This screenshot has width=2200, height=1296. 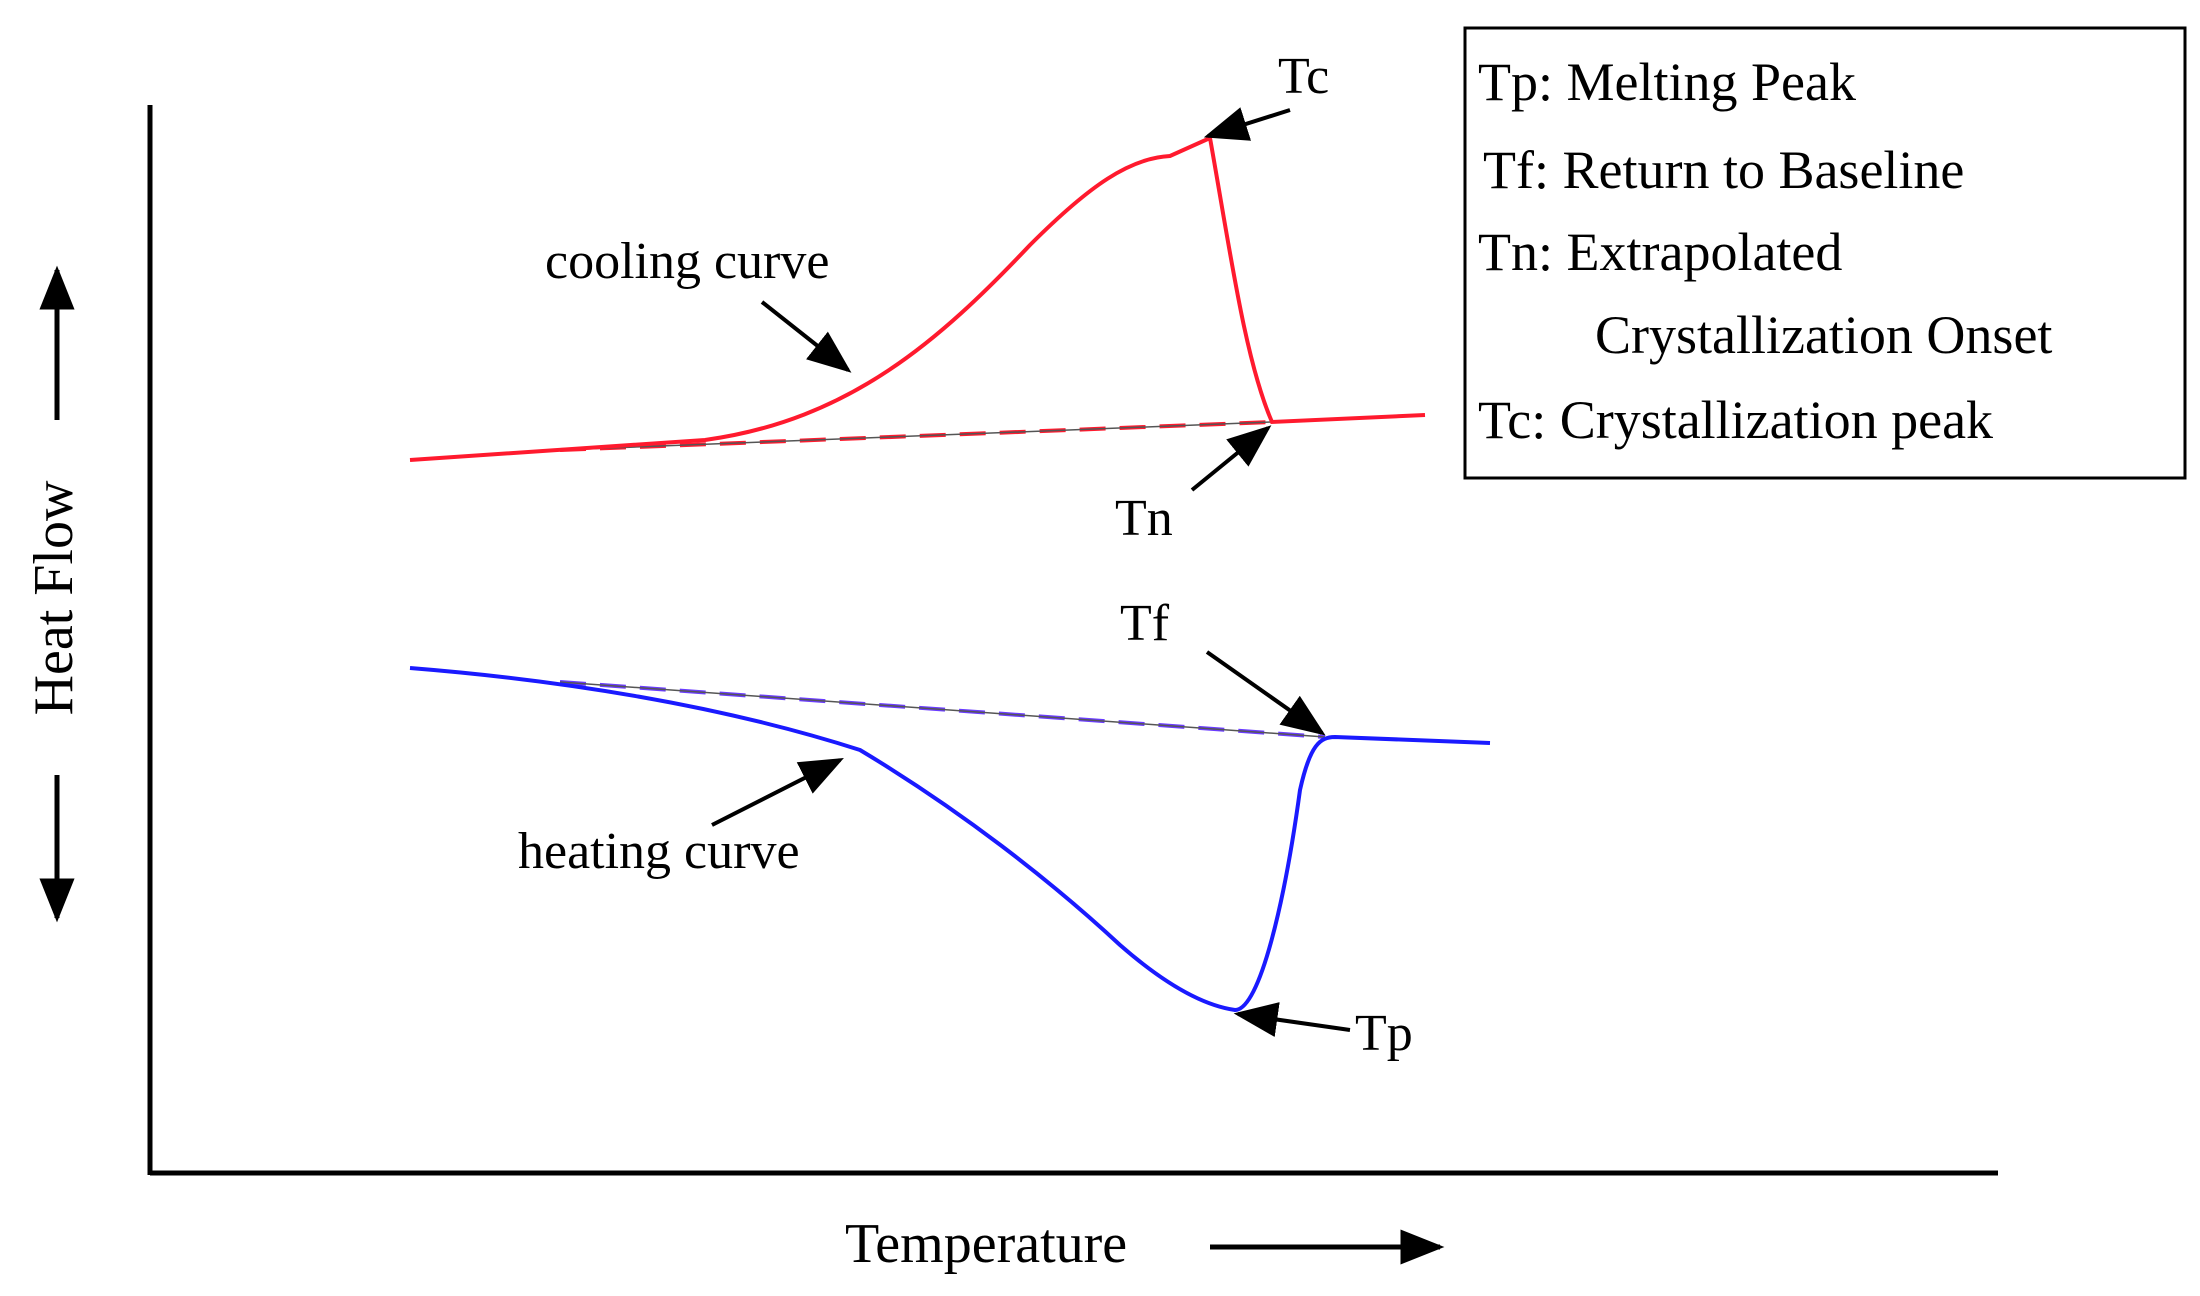 I want to click on tp-label: Tp, so click(x=1384, y=1033).